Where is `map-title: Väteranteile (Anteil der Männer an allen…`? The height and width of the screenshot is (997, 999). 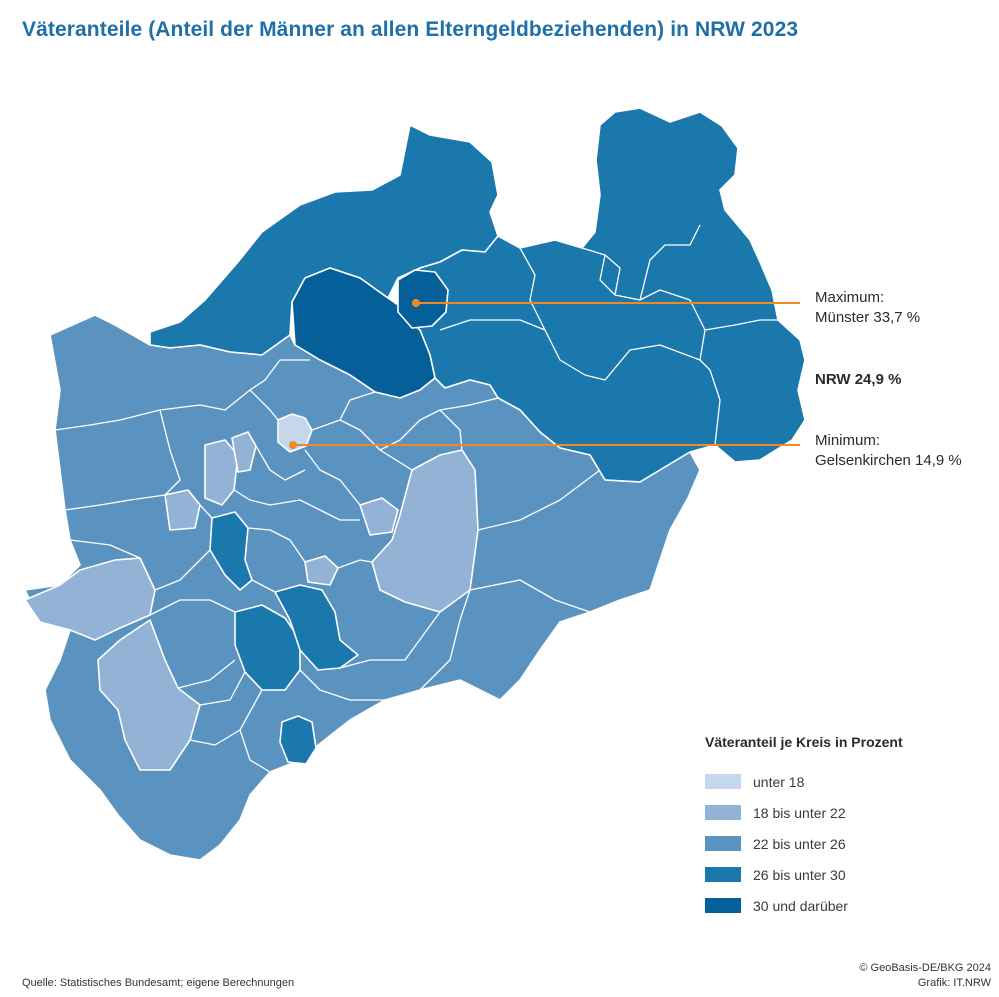 map-title: Väteranteile (Anteil der Männer an allen… is located at coordinates (410, 29).